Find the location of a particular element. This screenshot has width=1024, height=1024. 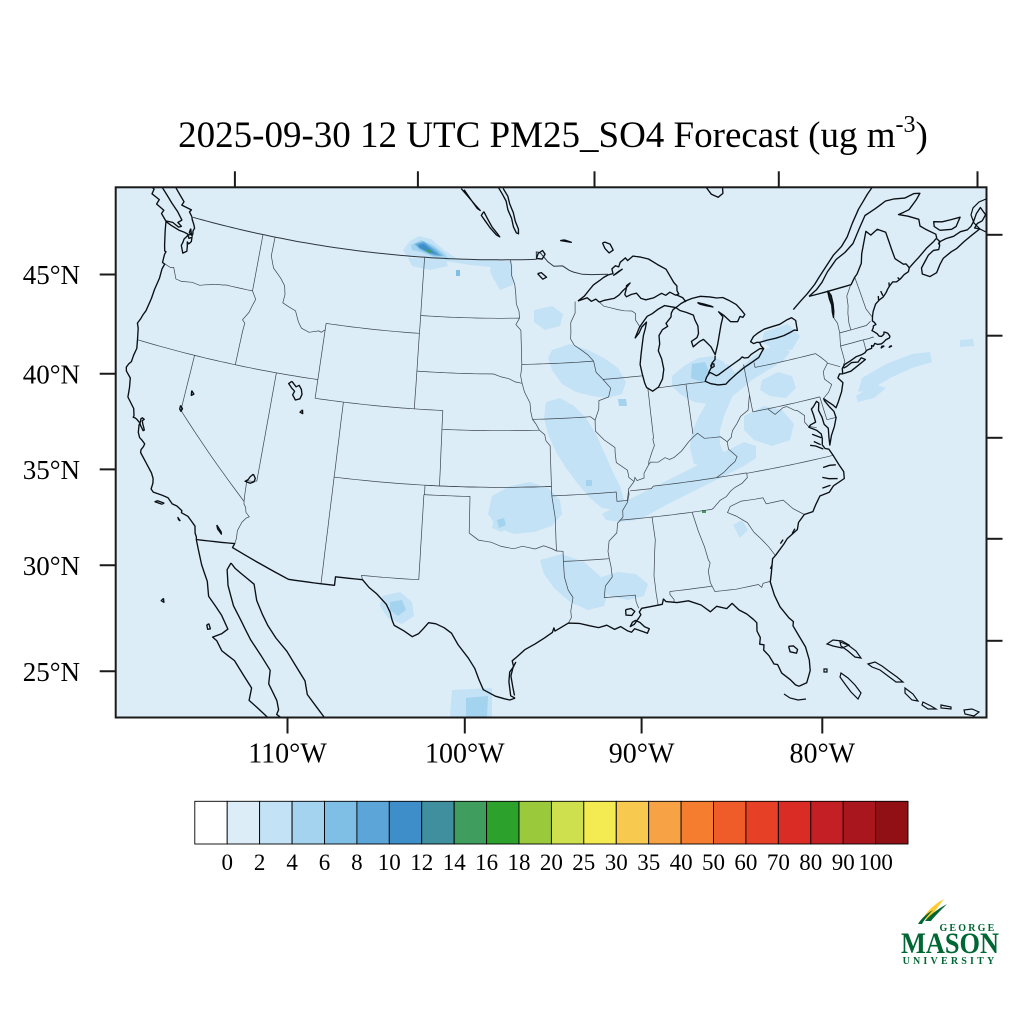

svg-text: 25°N is located at coordinates (51, 672).